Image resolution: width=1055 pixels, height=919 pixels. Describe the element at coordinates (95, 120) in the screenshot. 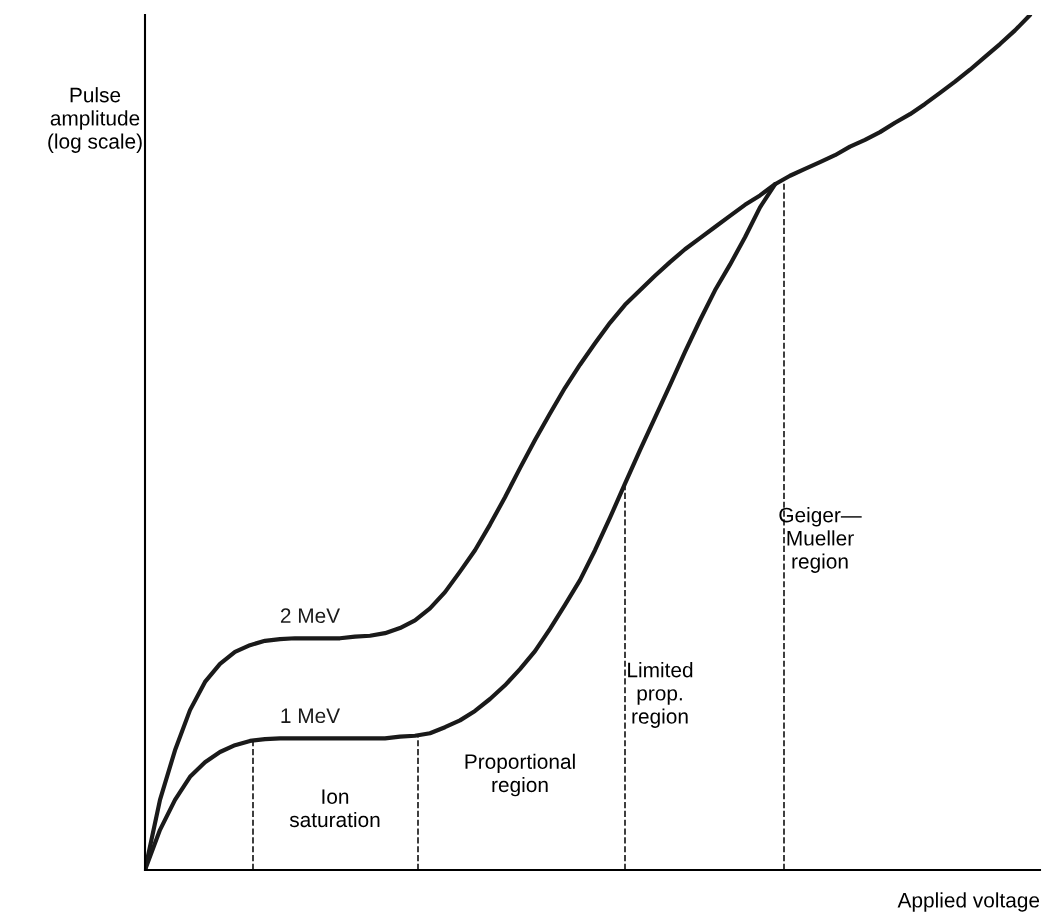

I see `y-axis-title: Pulse amplitude (log scale)` at that location.